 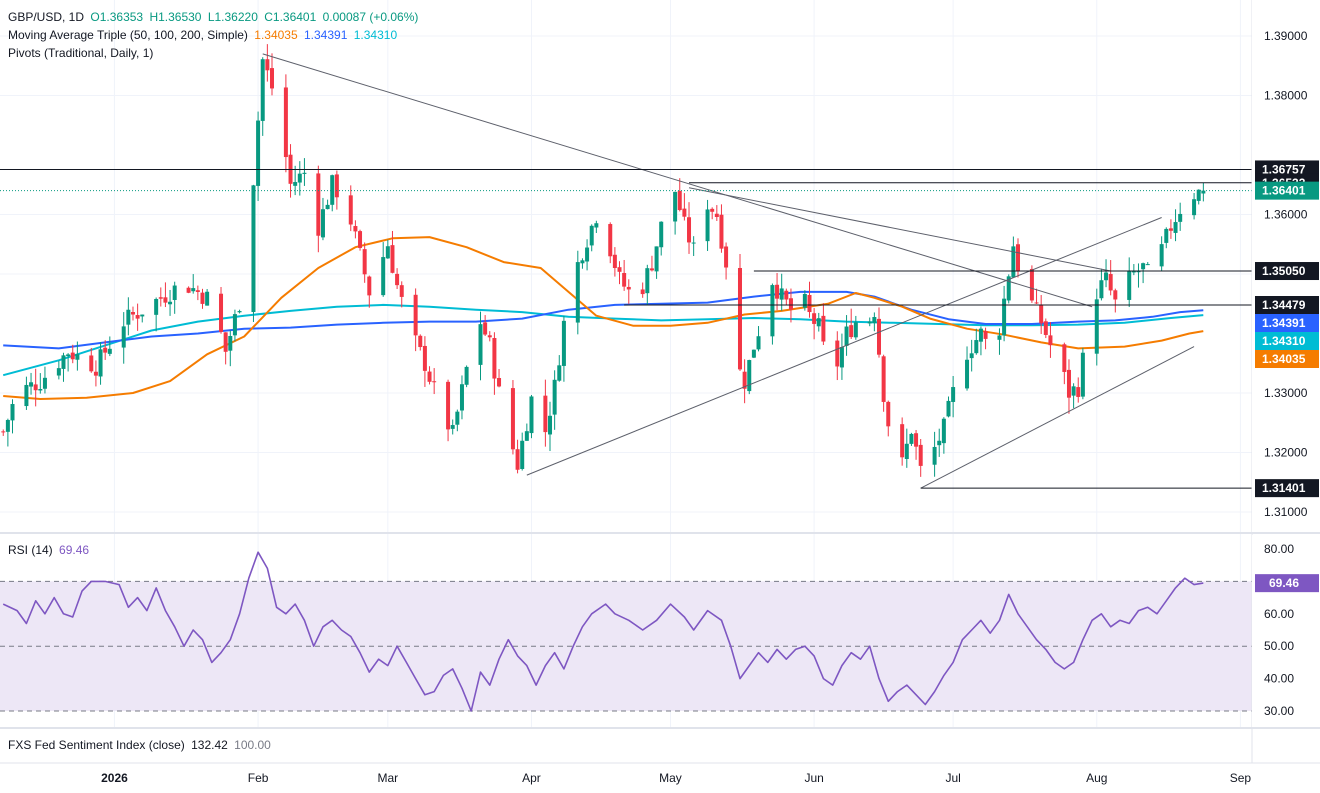 What do you see at coordinates (175, 17) in the screenshot?
I see `high-value: H1.36530` at bounding box center [175, 17].